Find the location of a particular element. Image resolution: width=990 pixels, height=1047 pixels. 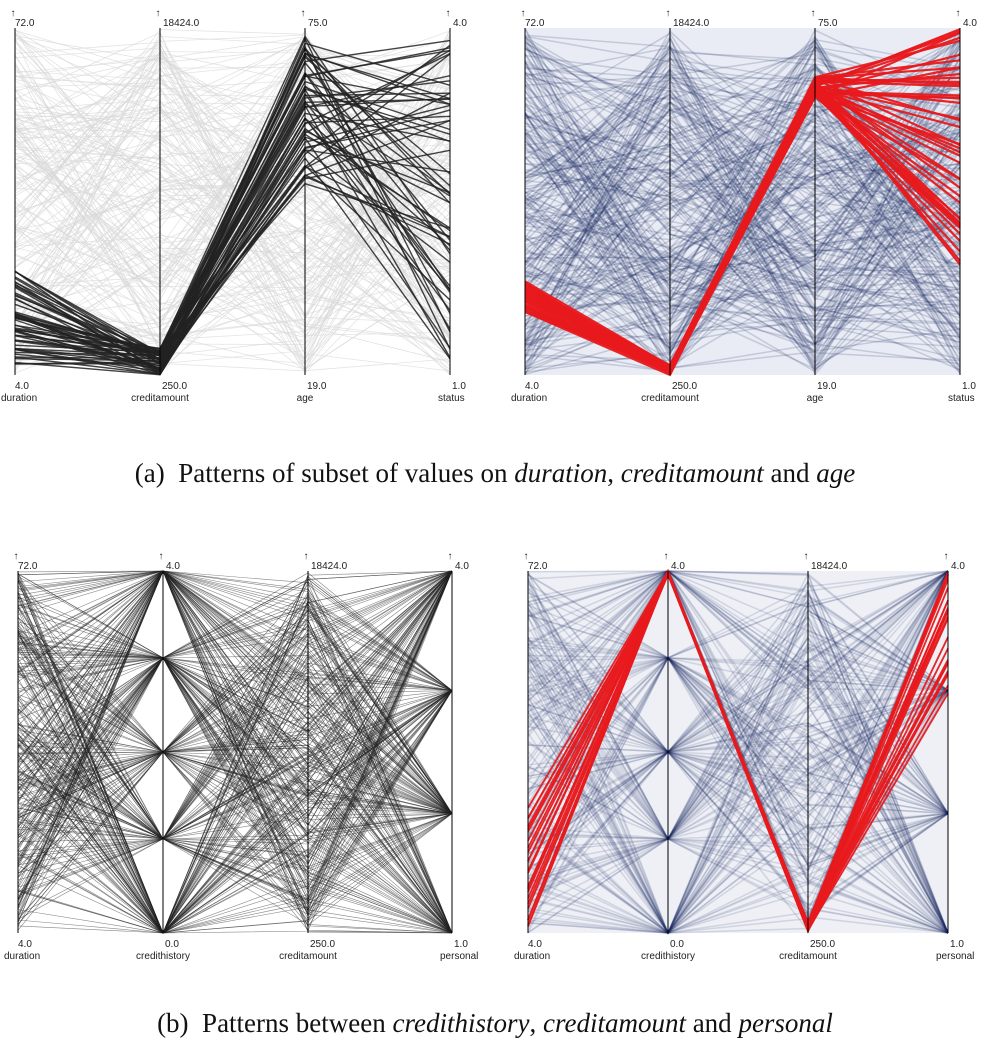

axis-max-label: 4.0 is located at coordinates (173, 566).